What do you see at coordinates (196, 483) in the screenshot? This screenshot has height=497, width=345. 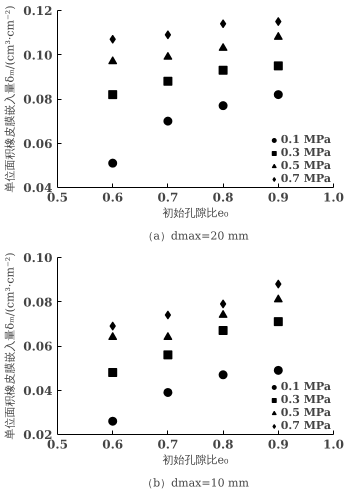 I see `text: （b）dmax=10 mm` at bounding box center [196, 483].